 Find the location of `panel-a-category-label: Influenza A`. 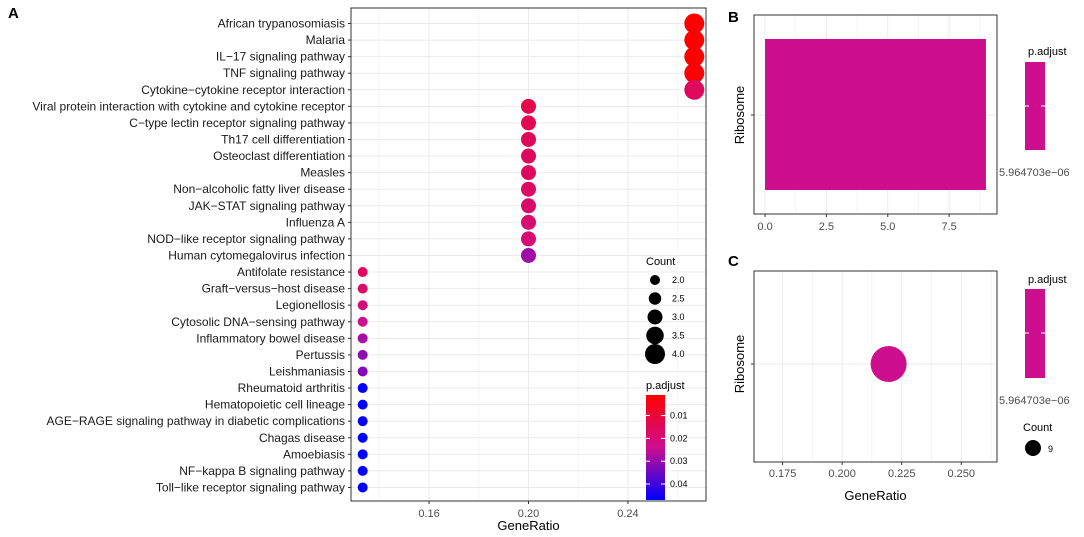

panel-a-category-label: Influenza A is located at coordinates (315, 222).